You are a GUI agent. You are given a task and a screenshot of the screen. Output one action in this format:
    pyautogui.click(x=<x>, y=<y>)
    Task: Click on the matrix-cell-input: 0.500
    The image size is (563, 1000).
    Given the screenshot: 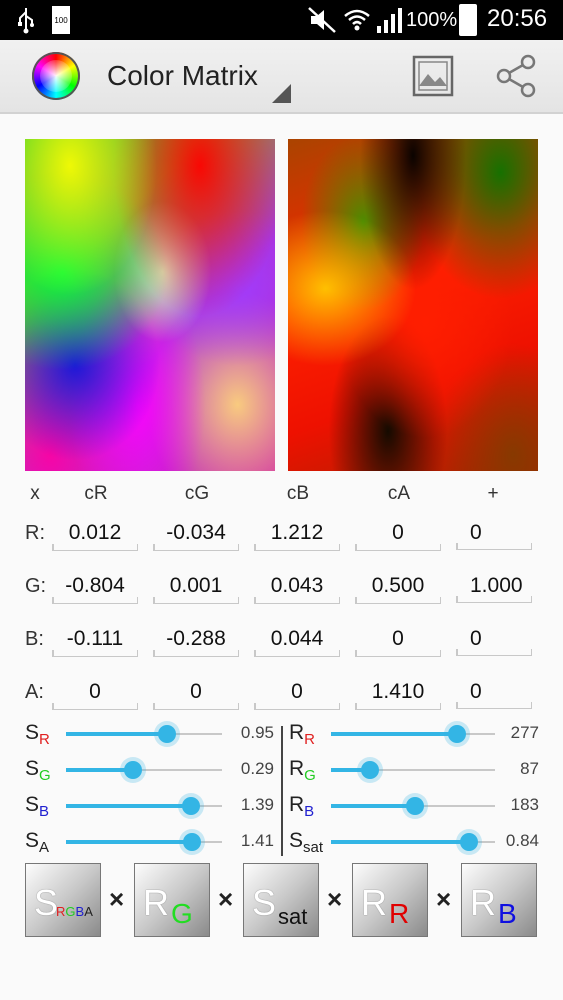 What is the action you would take?
    pyautogui.click(x=398, y=587)
    